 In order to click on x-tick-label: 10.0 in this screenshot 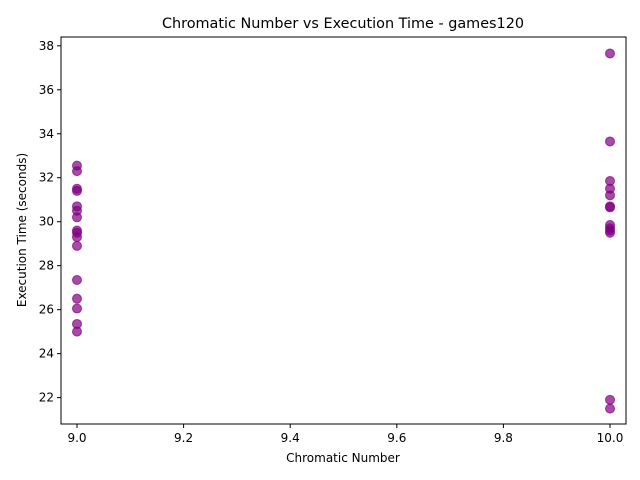, I will do `click(610, 438)`.